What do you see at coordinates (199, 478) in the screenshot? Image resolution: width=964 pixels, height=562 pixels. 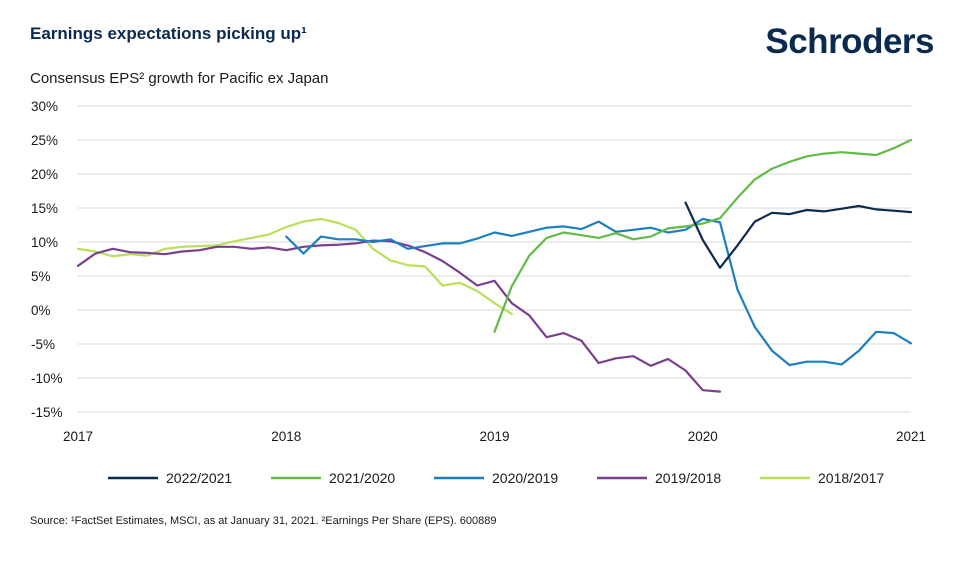 I see `legend-label: 2022/2021` at bounding box center [199, 478].